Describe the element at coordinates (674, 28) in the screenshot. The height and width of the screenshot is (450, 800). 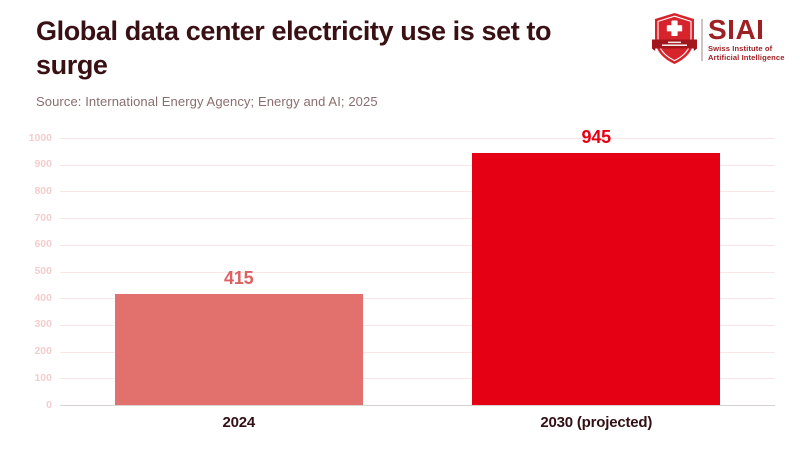
I see `swiss-cross-icon` at that location.